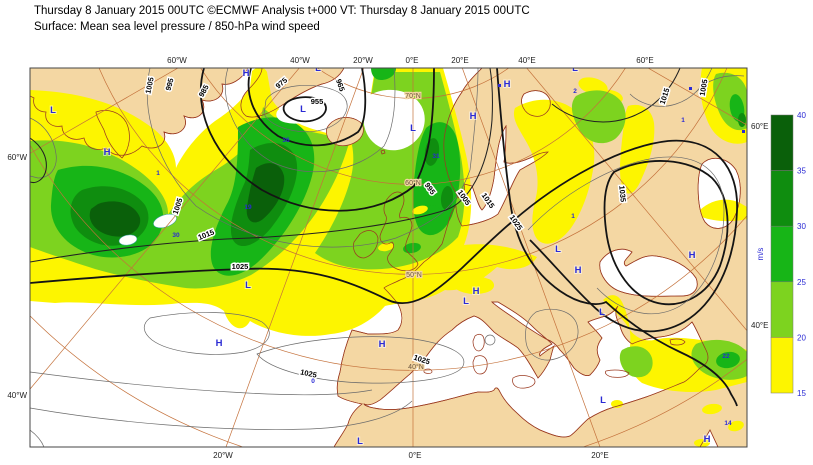 The image size is (813, 465). What do you see at coordinates (413, 96) in the screenshot?
I see `graticule-label: 70°N` at bounding box center [413, 96].